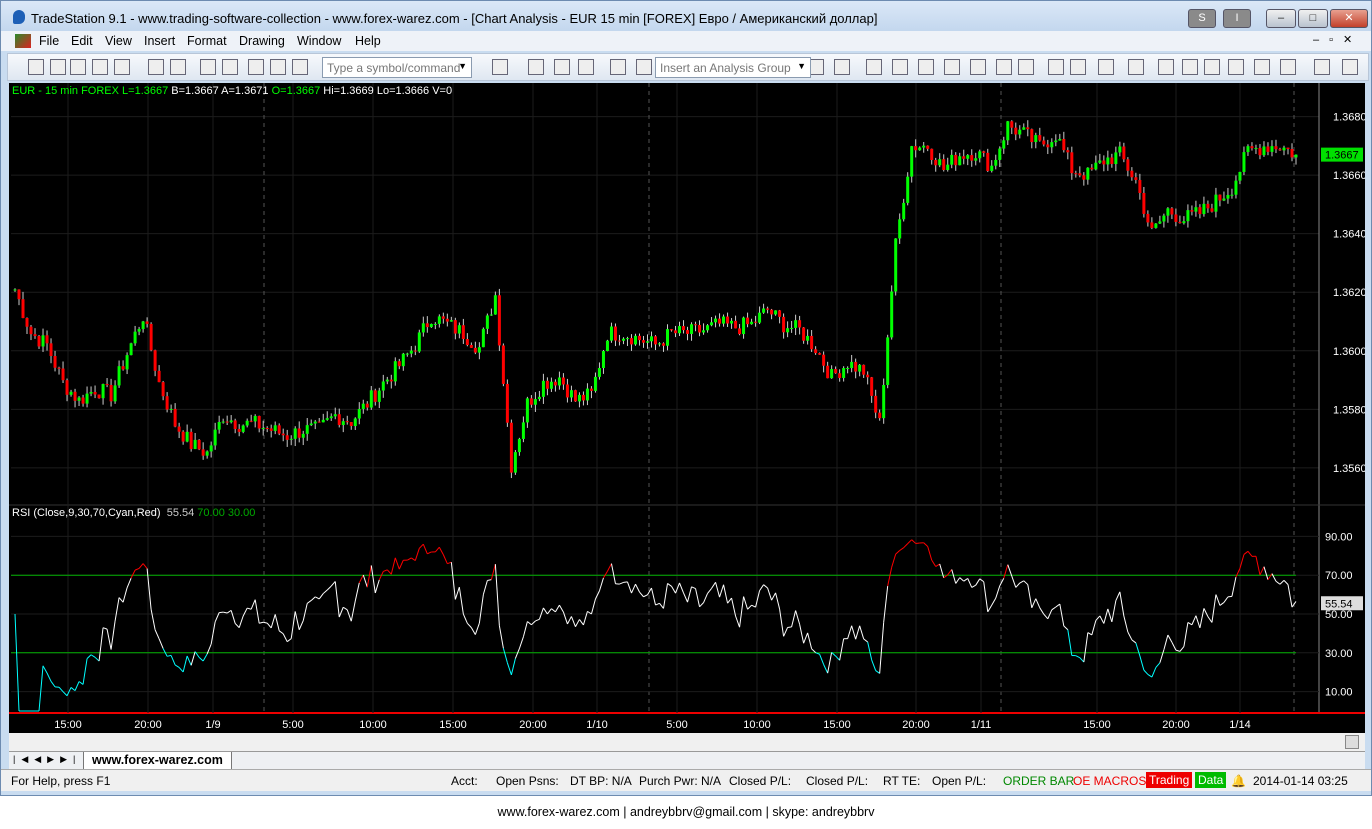 This screenshot has width=1372, height=829. I want to click on menu-edit: Edit, so click(82, 41).